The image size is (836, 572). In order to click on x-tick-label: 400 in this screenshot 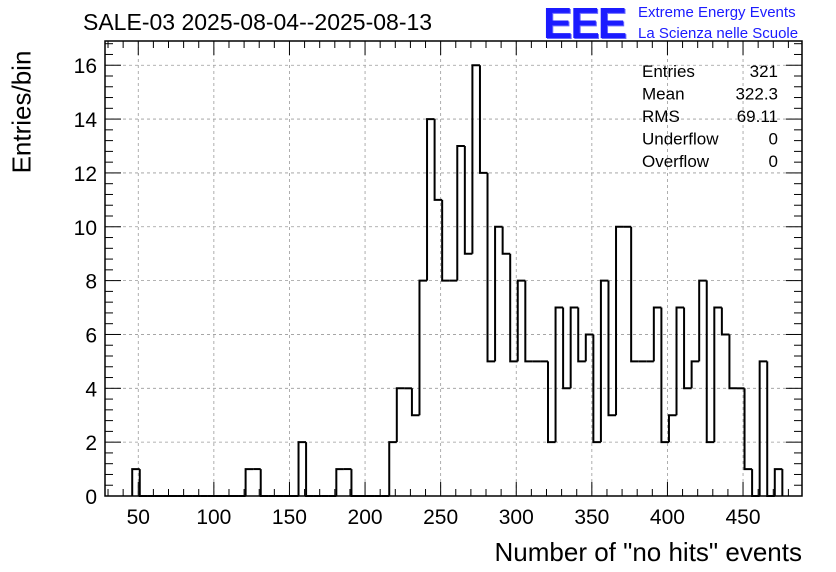, I will do `click(667, 517)`.